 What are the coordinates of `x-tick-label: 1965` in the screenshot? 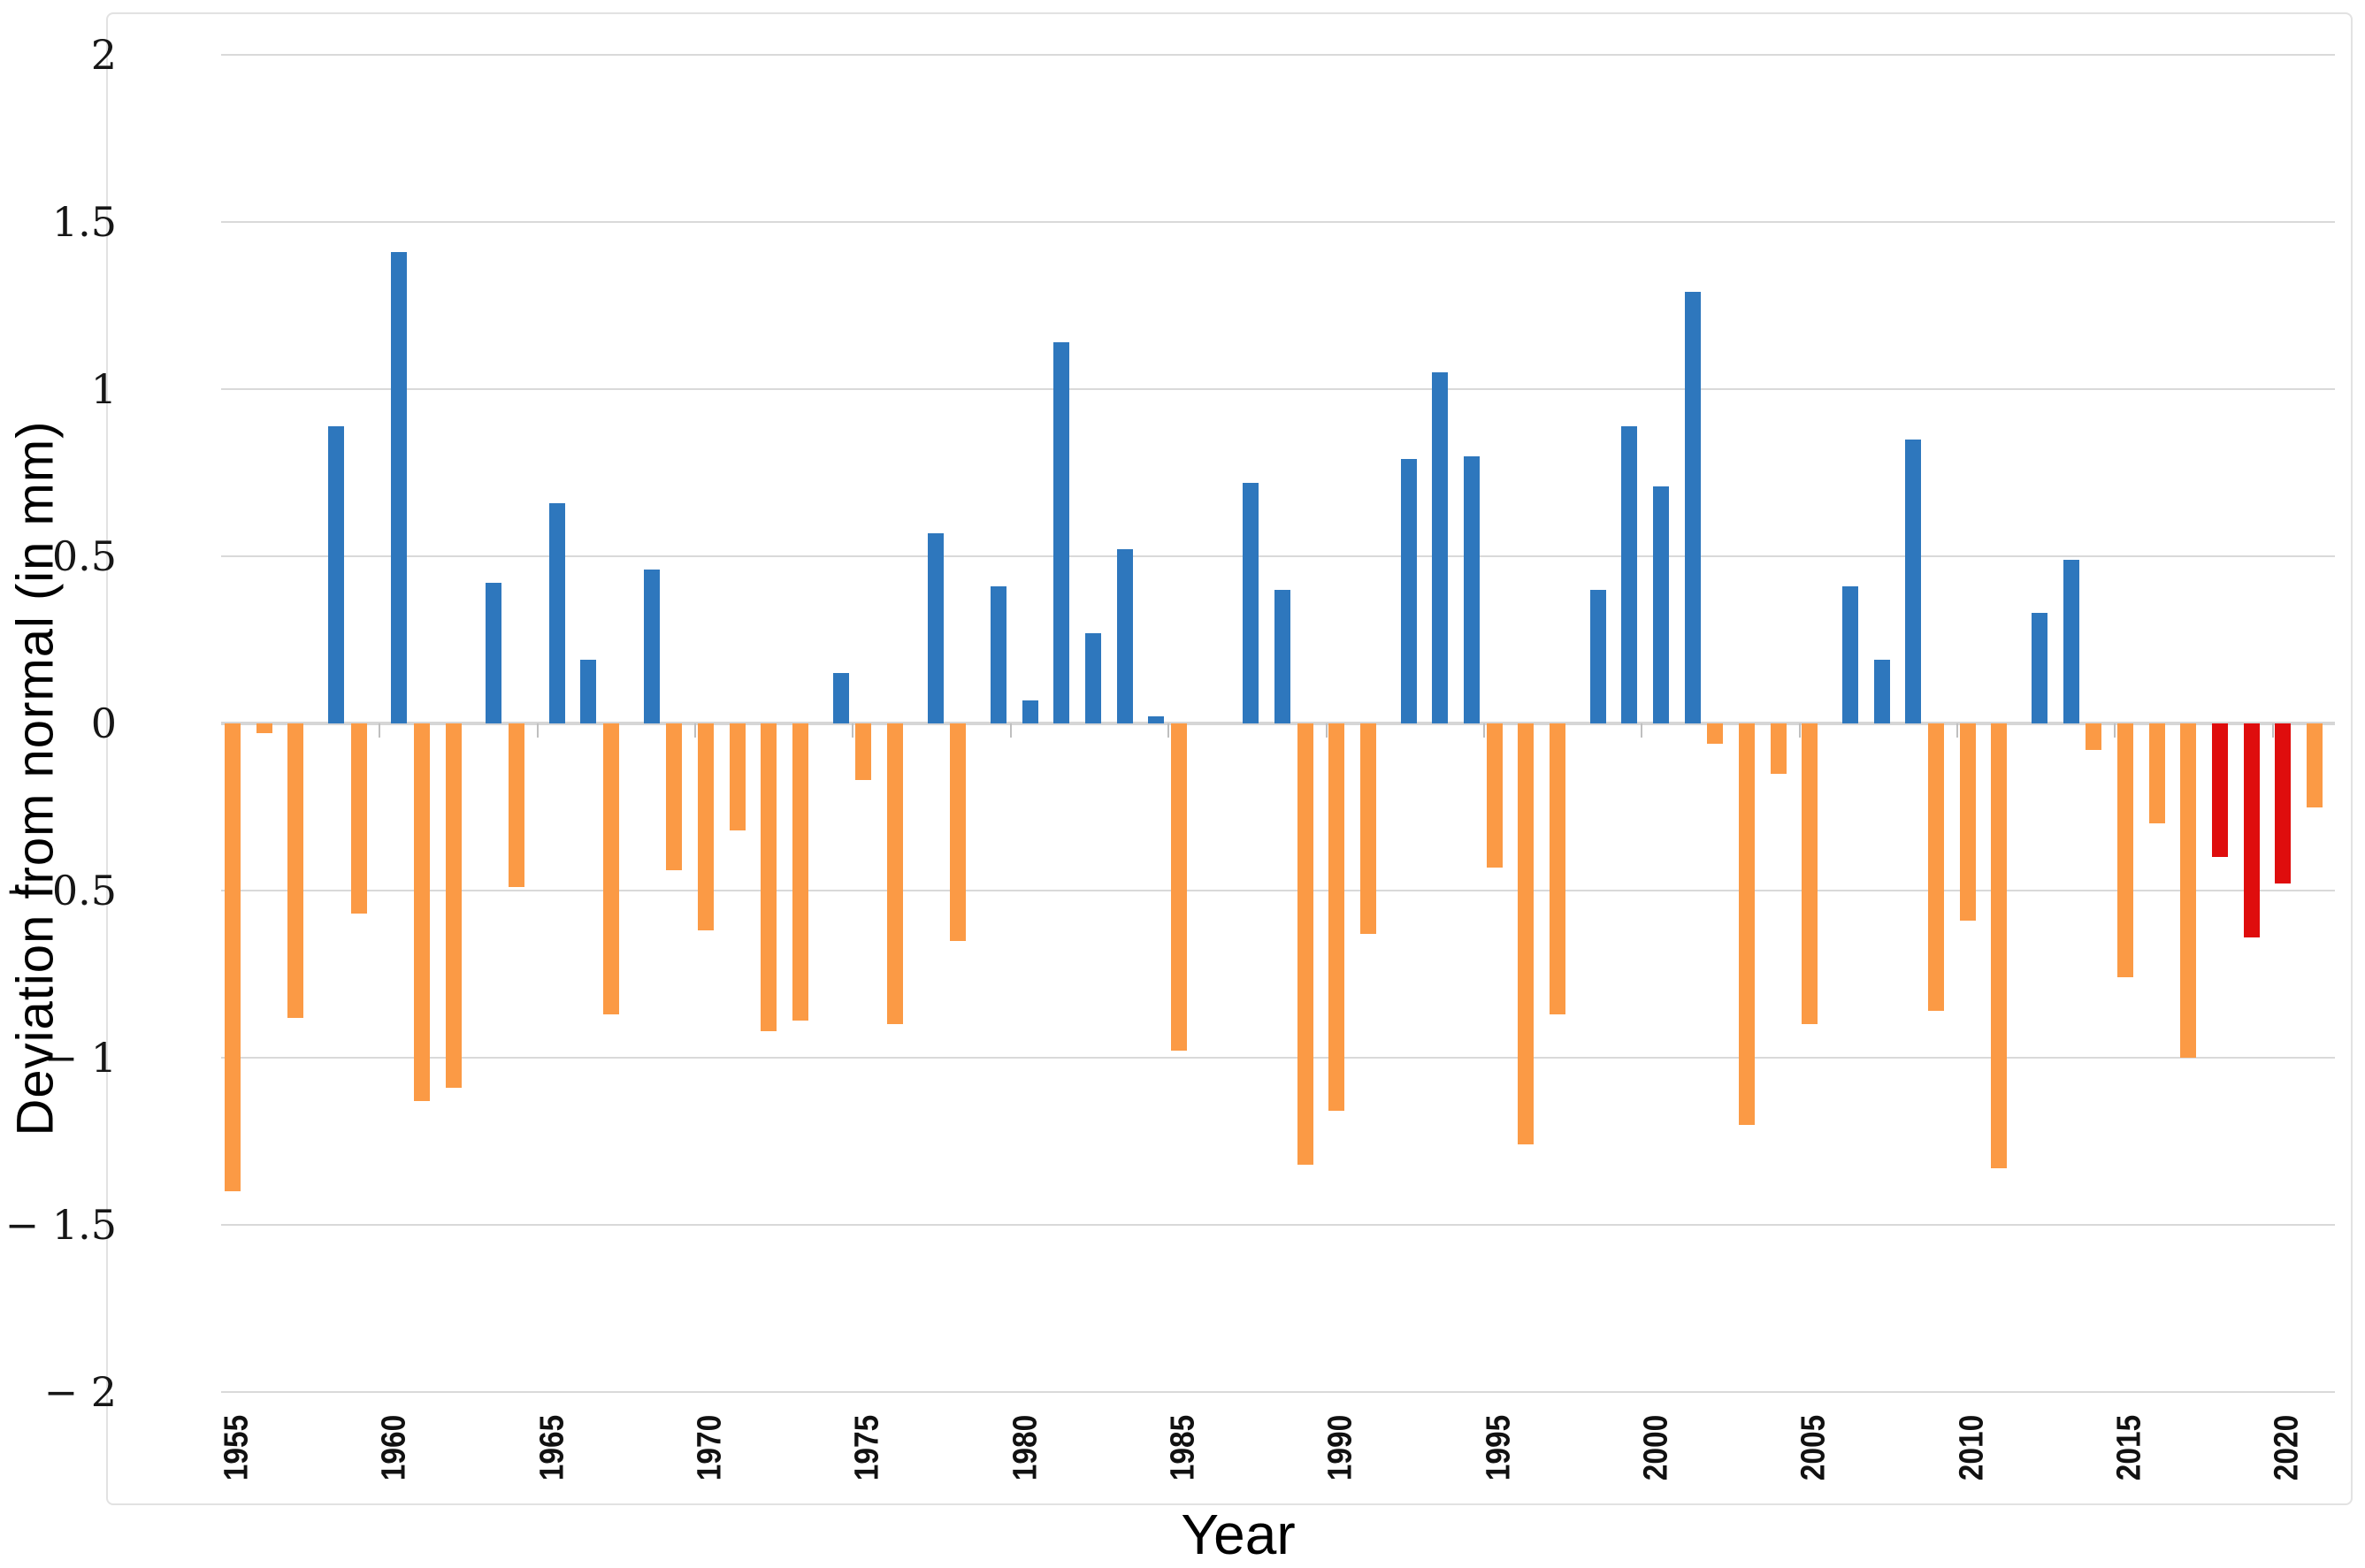 It's located at (552, 1447).